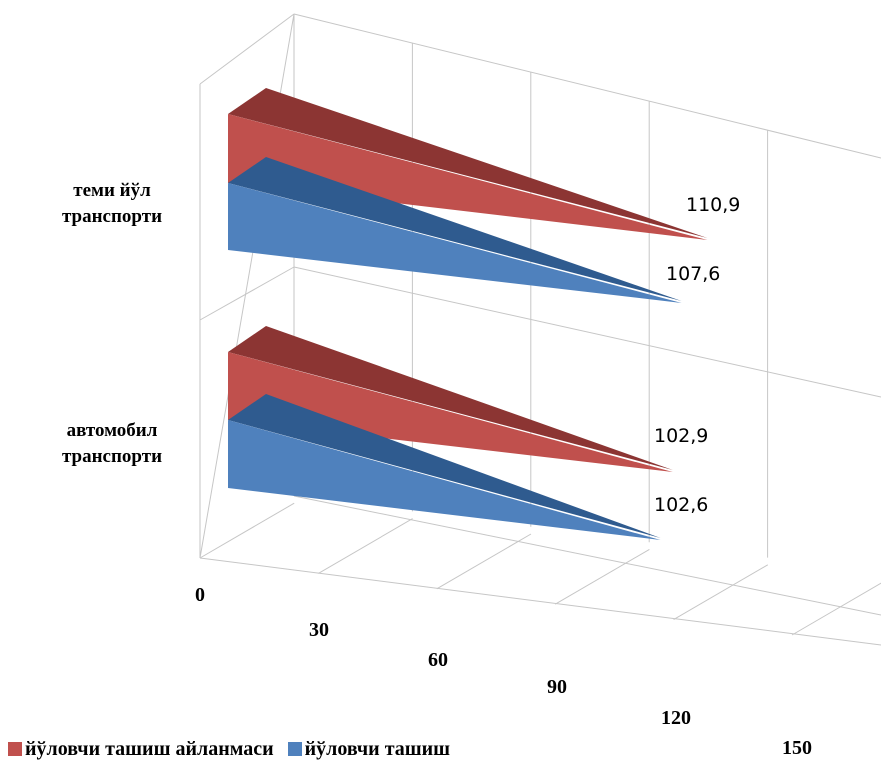 This screenshot has height=767, width=881. What do you see at coordinates (681, 436) in the screenshot?
I see `data-label: 102,9` at bounding box center [681, 436].